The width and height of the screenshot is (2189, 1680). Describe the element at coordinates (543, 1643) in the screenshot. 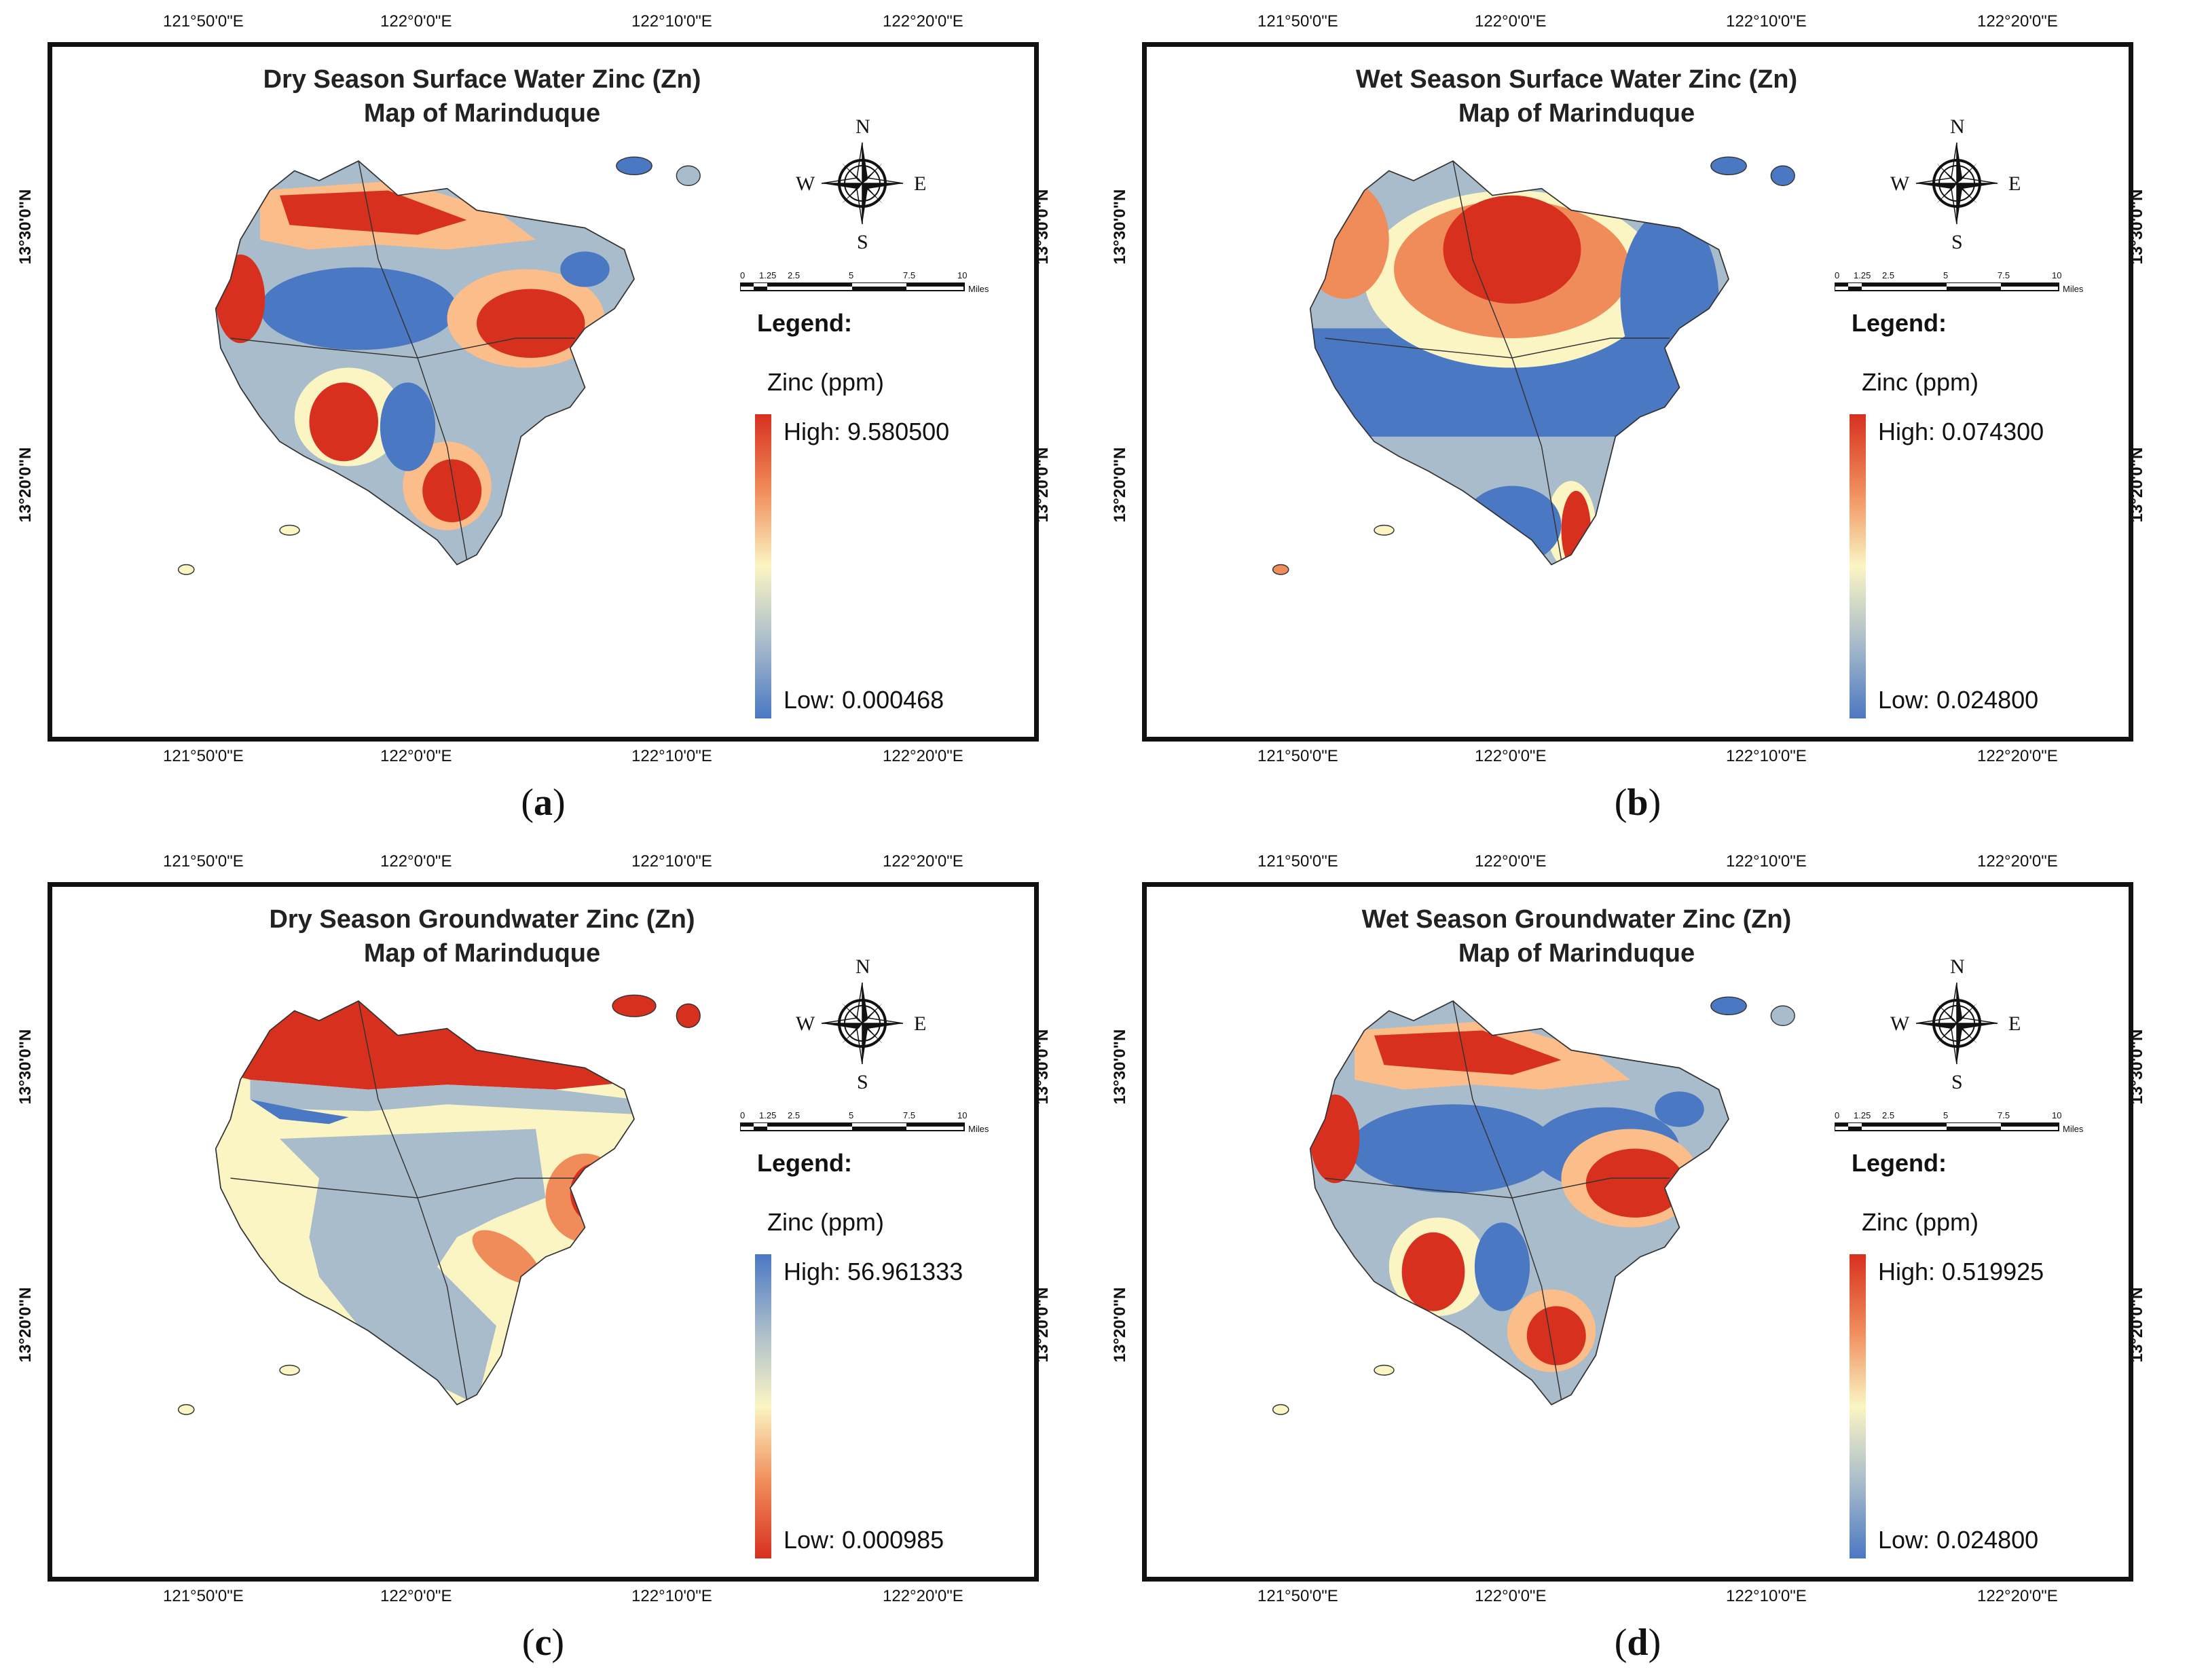

I see `panel-caption-letter: c` at that location.